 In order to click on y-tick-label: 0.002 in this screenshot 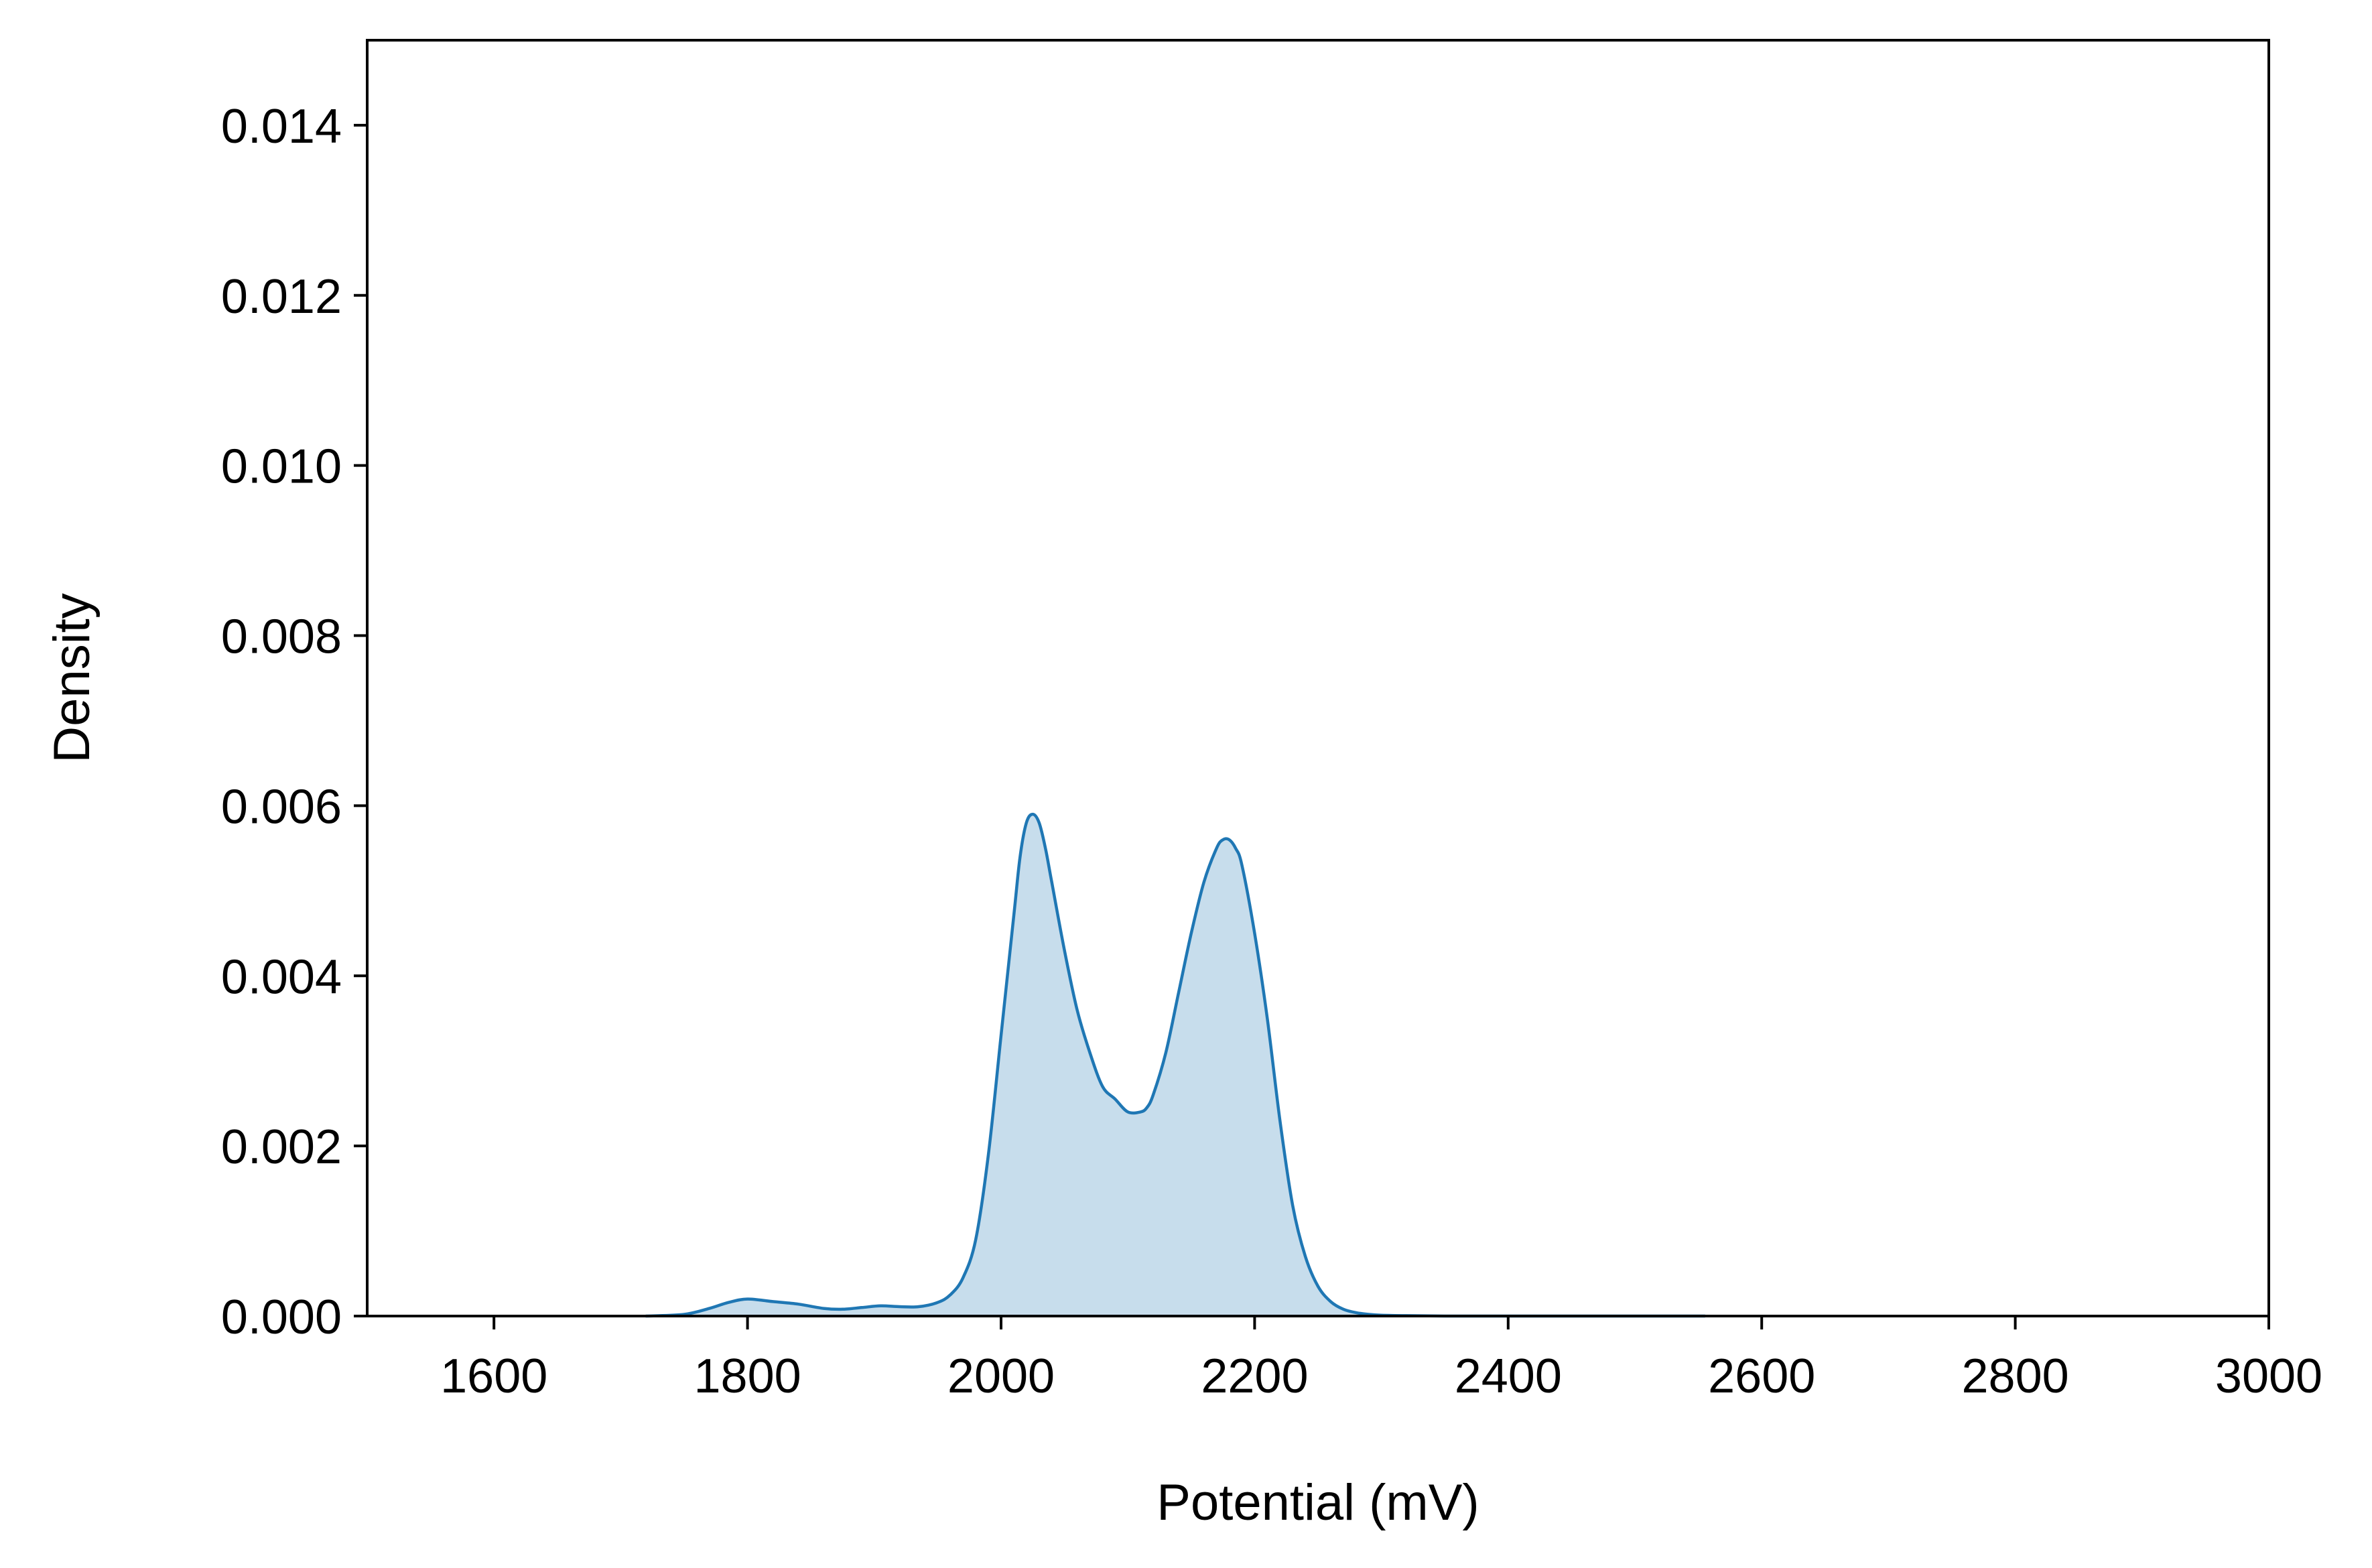, I will do `click(281, 1147)`.